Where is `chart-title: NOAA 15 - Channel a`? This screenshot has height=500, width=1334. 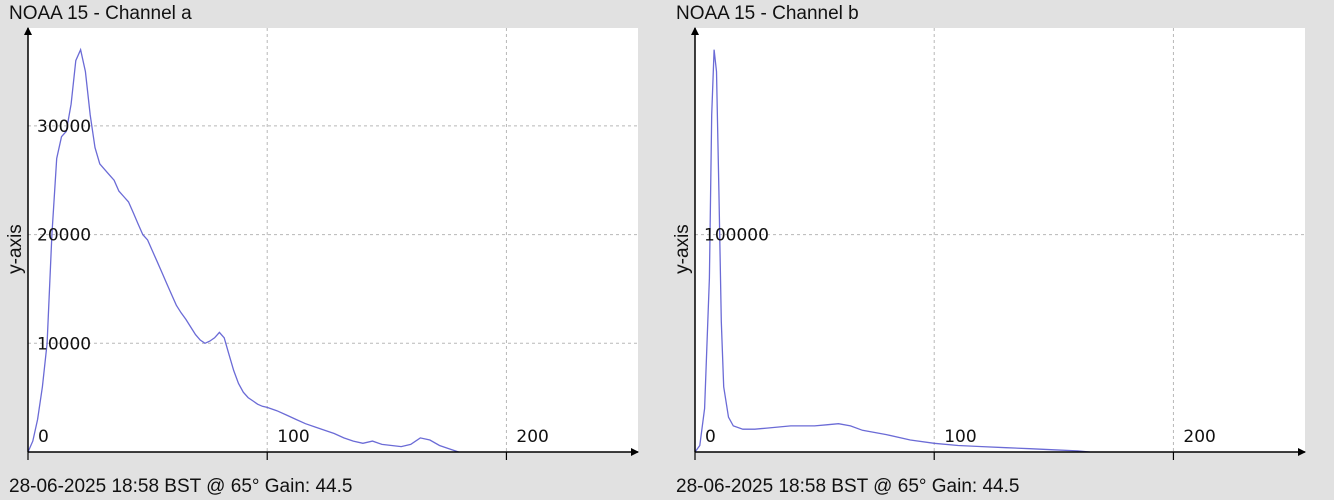 chart-title: NOAA 15 - Channel a is located at coordinates (100, 13).